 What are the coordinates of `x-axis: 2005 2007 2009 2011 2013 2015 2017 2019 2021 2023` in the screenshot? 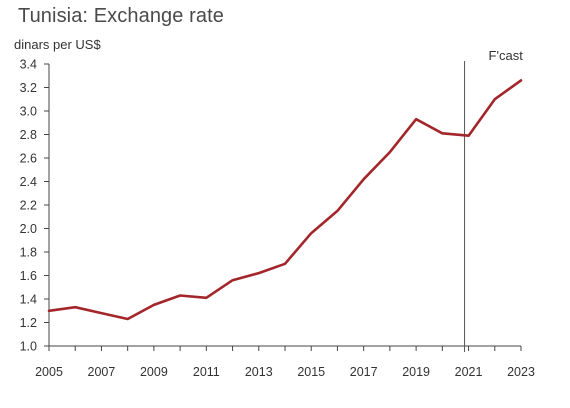 It's located at (285, 362).